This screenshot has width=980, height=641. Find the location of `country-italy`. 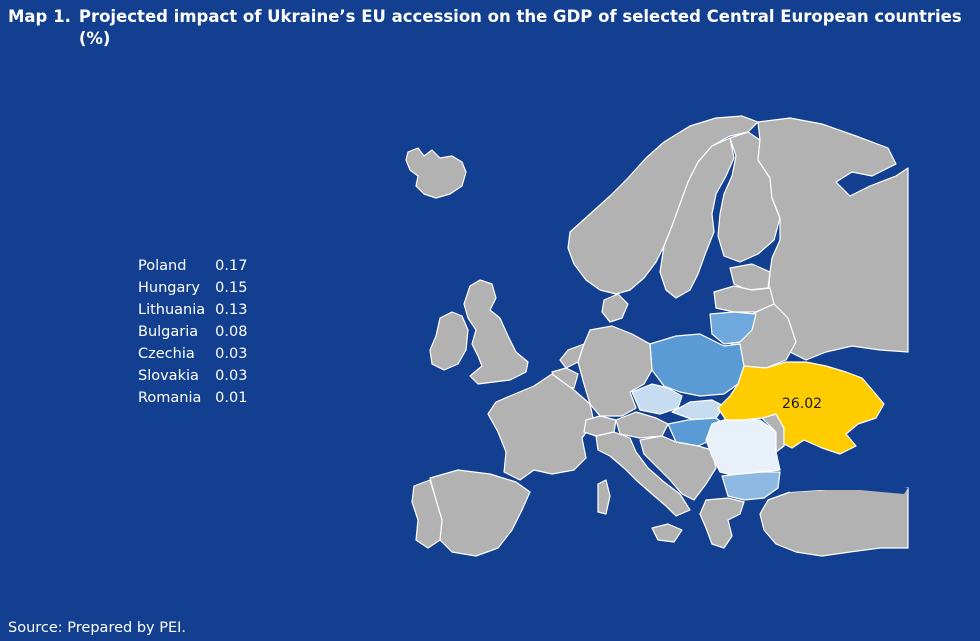

country-italy is located at coordinates (643, 474).